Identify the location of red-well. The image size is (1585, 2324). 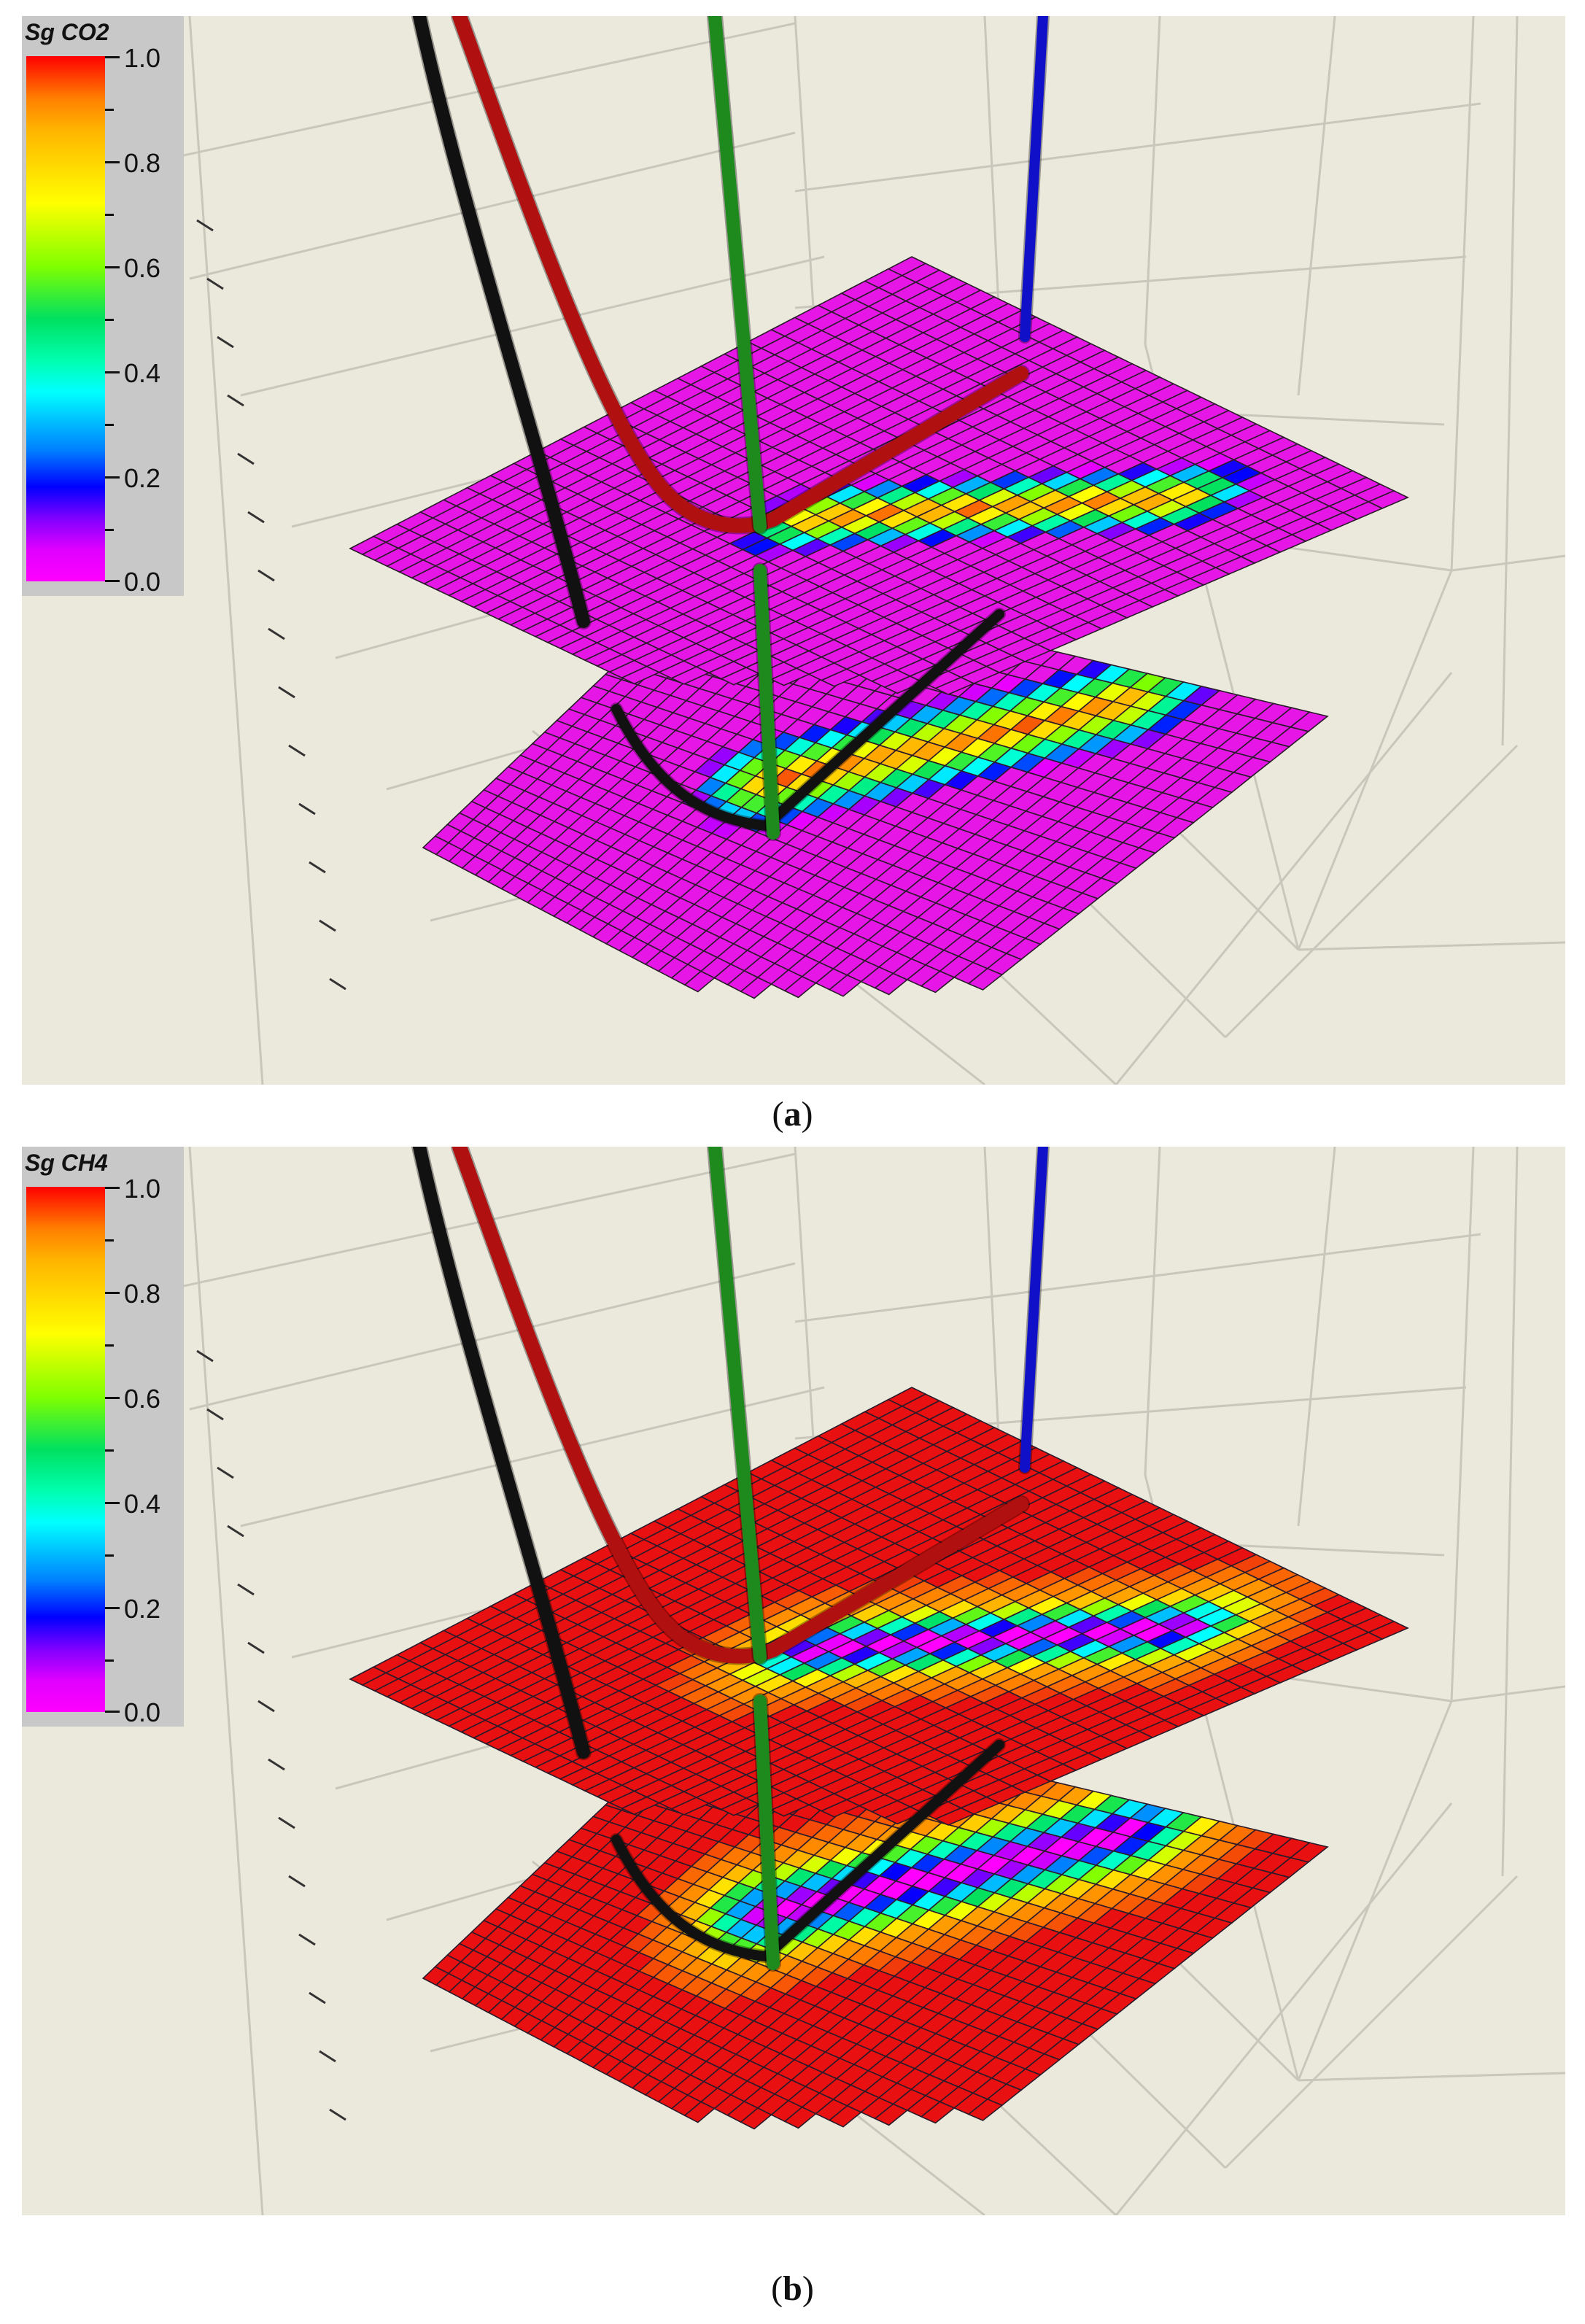
(740, 1405).